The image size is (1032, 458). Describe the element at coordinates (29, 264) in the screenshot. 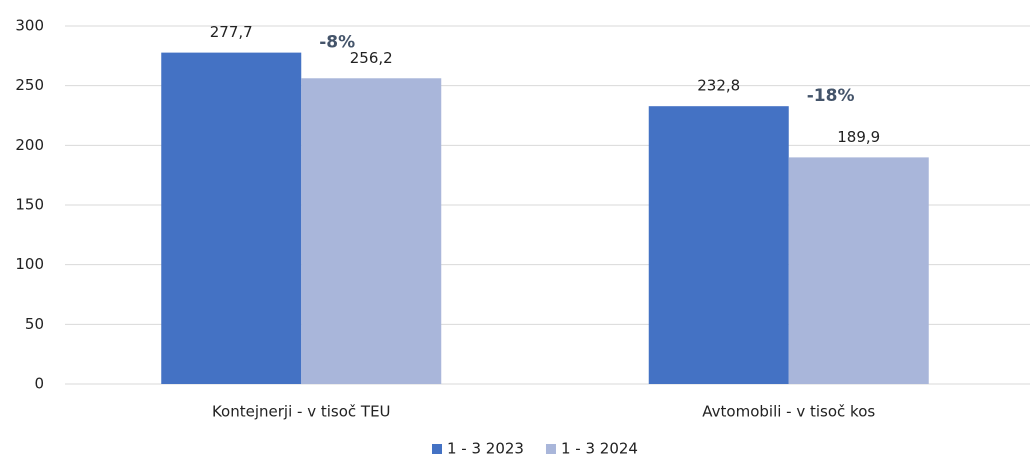

I see `y-tick-label: 100` at that location.